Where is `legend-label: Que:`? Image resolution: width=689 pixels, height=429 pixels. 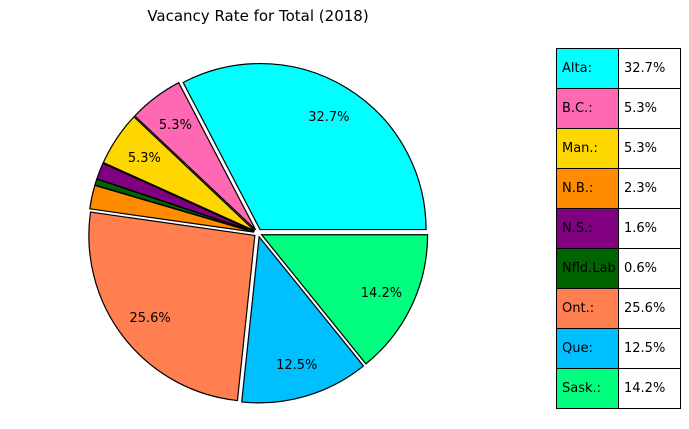
legend-label: Que: is located at coordinates (587, 348).